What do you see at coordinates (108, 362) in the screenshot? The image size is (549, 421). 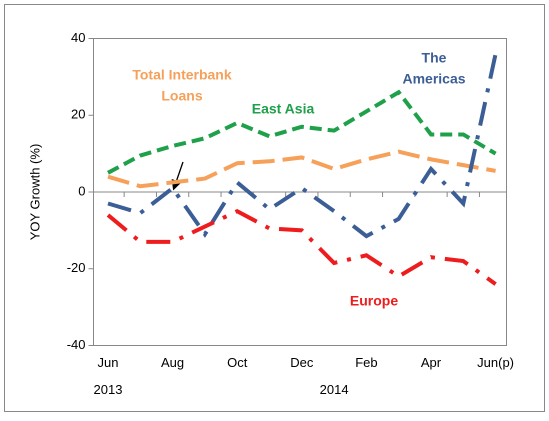 I see `x-tick-label: Jun` at bounding box center [108, 362].